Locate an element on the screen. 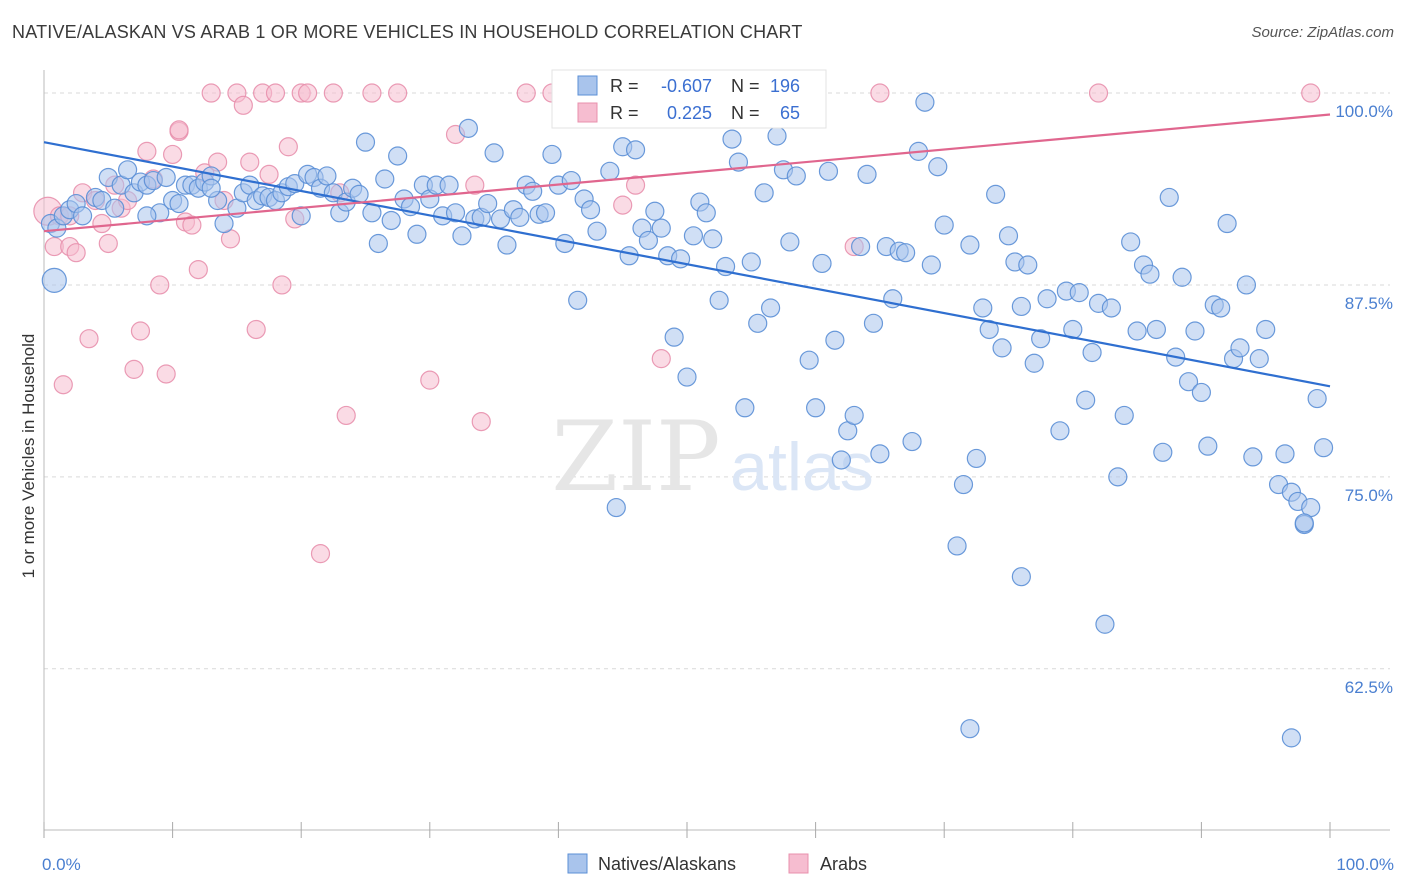  bottom-legend-arabs: Arabs is located at coordinates (843, 864).